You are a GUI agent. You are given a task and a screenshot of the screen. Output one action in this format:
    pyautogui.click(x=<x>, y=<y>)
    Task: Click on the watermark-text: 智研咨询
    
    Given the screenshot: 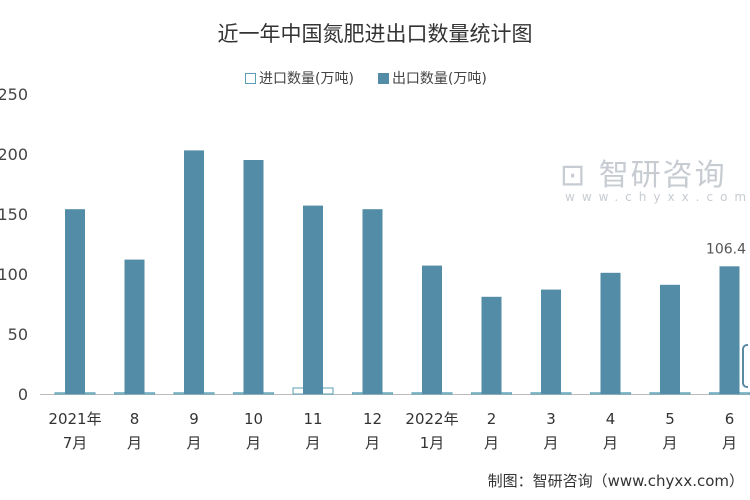 What is the action you would take?
    pyautogui.click(x=662, y=175)
    